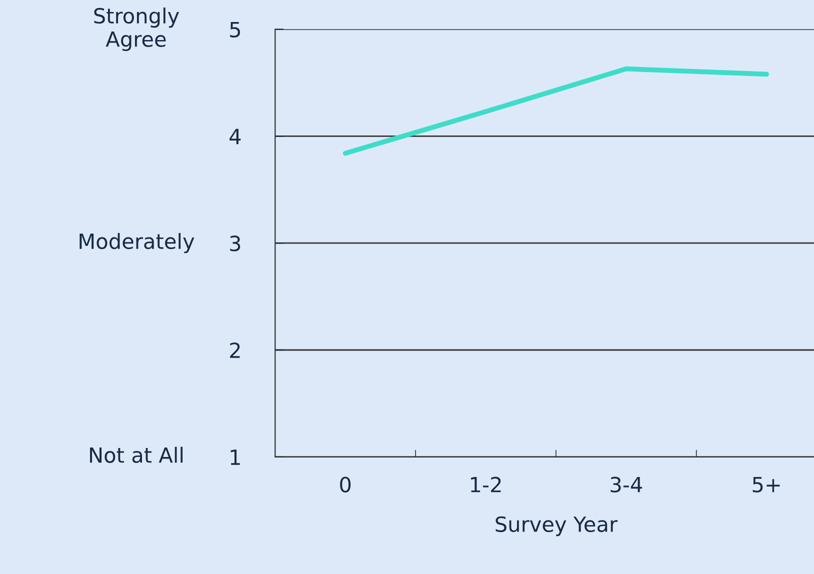  I want to click on text: Not at All, so click(136, 454).